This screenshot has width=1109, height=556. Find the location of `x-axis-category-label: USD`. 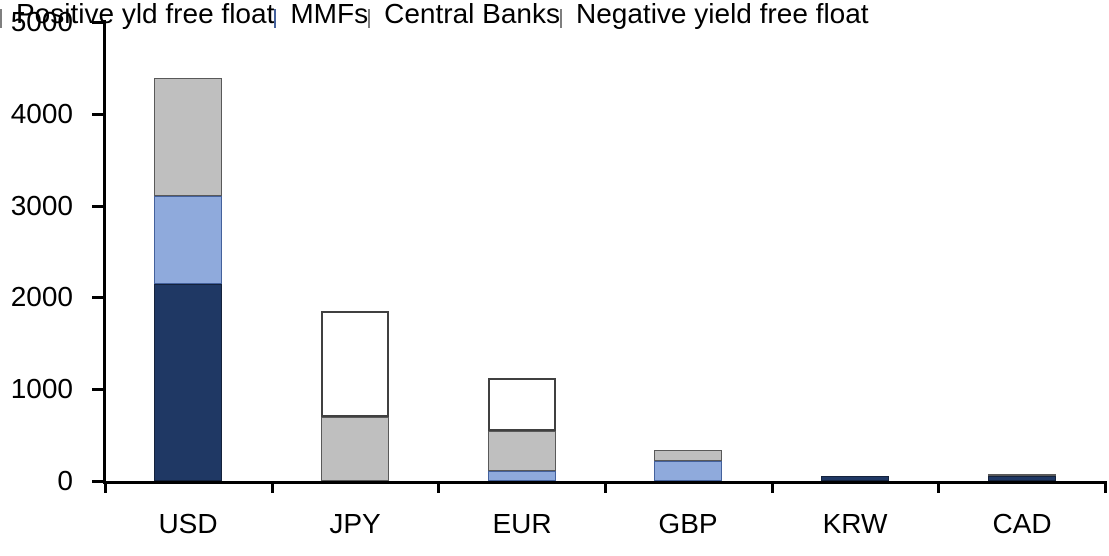

x-axis-category-label: USD is located at coordinates (188, 523).